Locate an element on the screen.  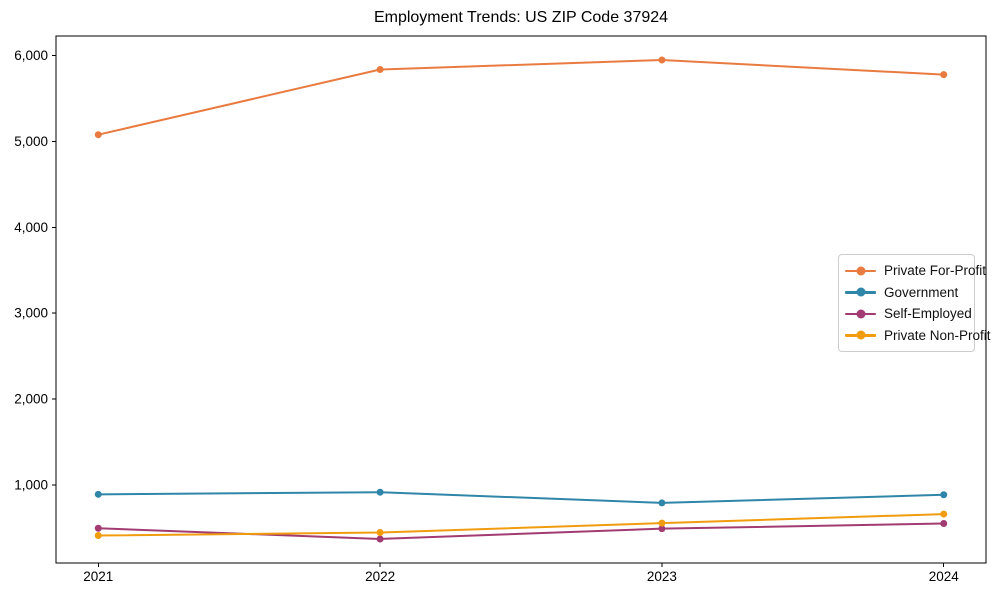
y-tick-label: 1,000 is located at coordinates (31, 484).